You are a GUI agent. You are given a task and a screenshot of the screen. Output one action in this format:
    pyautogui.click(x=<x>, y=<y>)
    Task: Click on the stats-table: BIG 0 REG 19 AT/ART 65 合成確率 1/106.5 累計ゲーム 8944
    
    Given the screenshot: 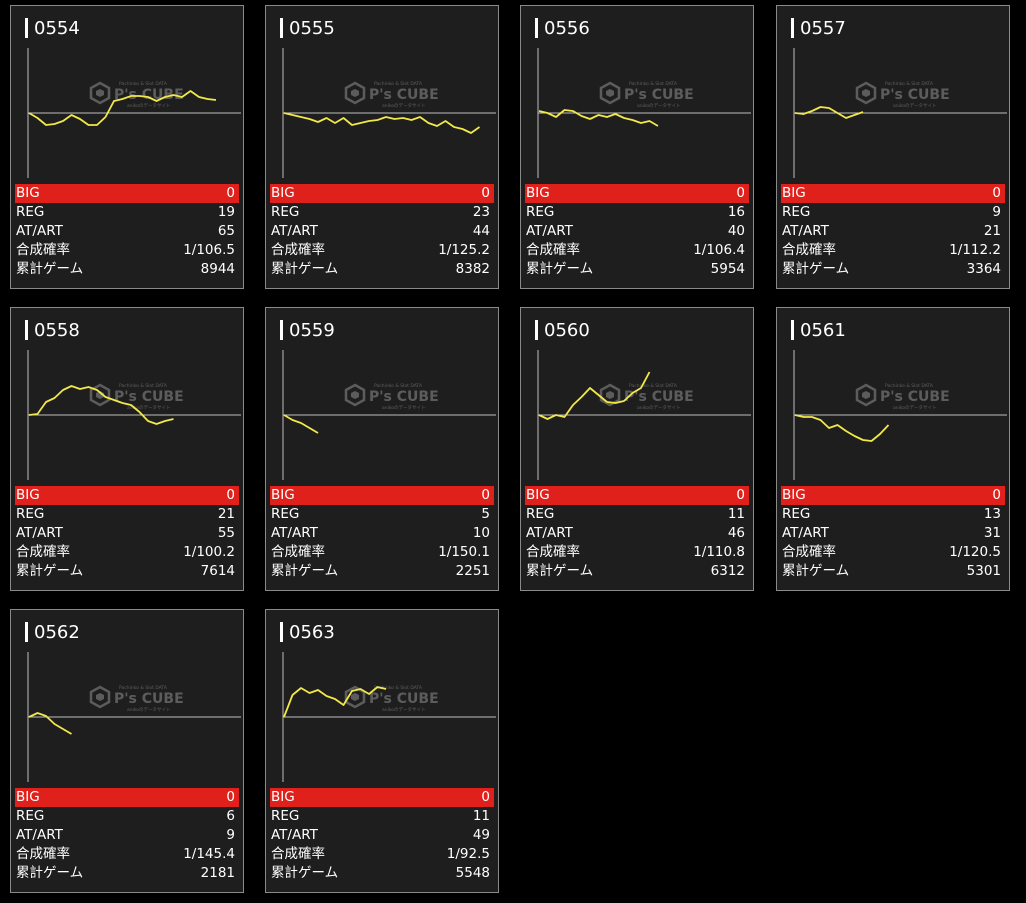 What is the action you would take?
    pyautogui.click(x=127, y=231)
    